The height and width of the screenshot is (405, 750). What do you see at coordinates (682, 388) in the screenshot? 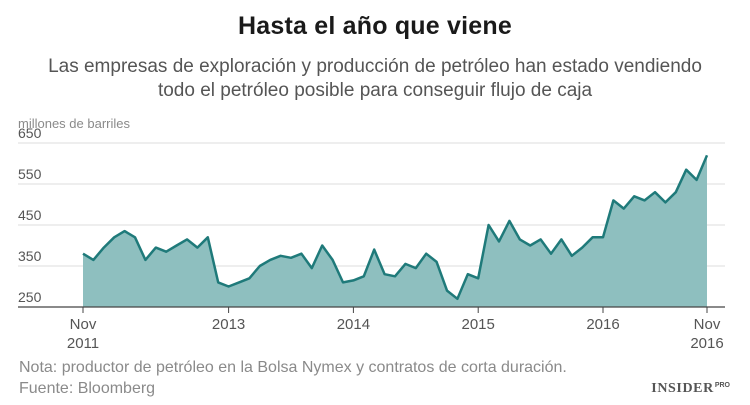
I see `brand-name: INSIDER` at bounding box center [682, 388].